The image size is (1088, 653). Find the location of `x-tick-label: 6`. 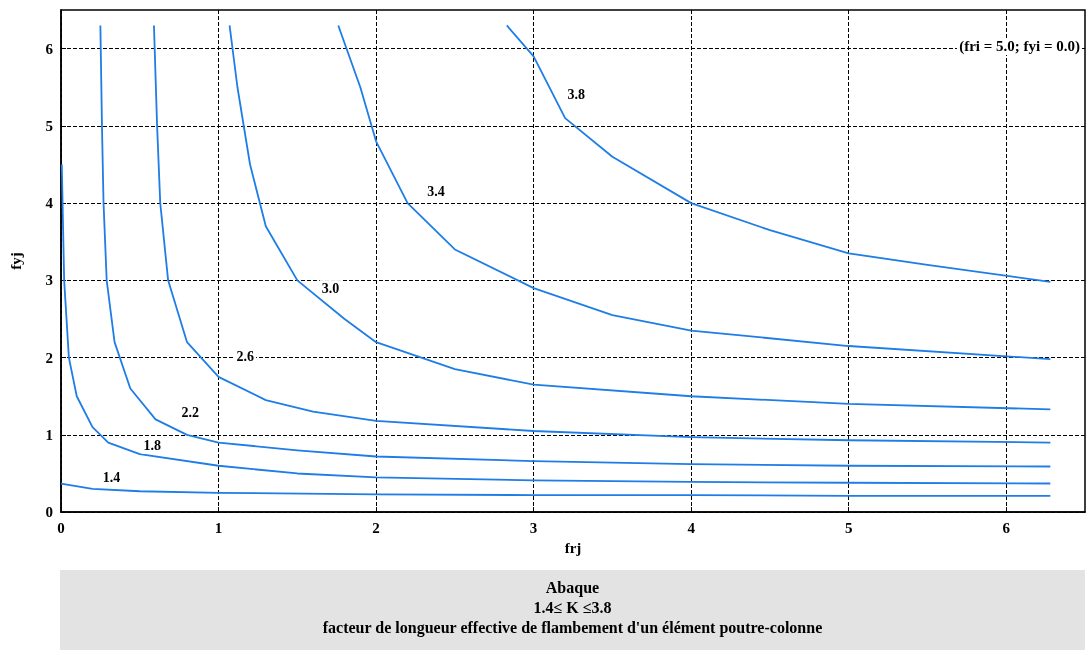

x-tick-label: 6 is located at coordinates (1006, 527).